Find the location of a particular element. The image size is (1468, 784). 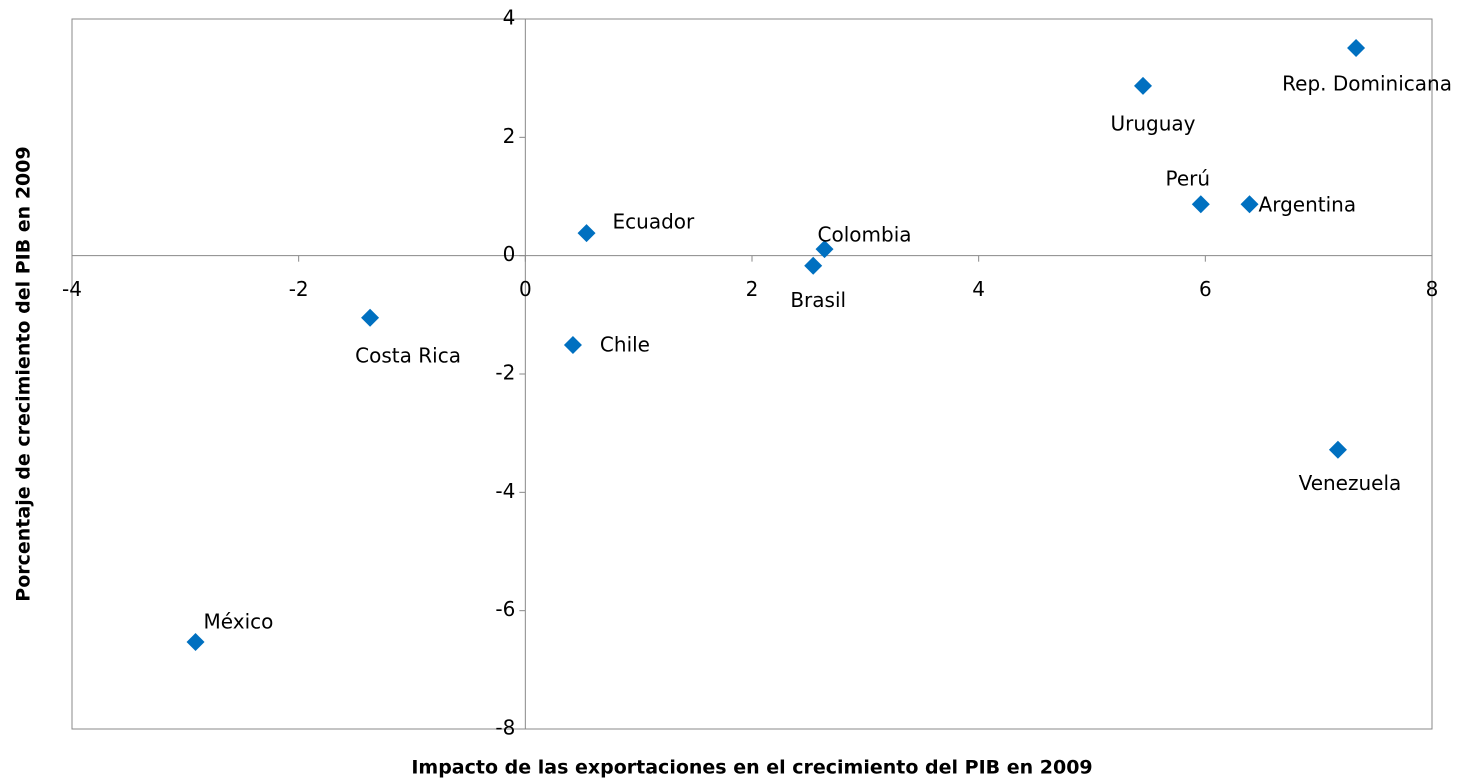

y-tick-label: -4 is located at coordinates (505, 491).